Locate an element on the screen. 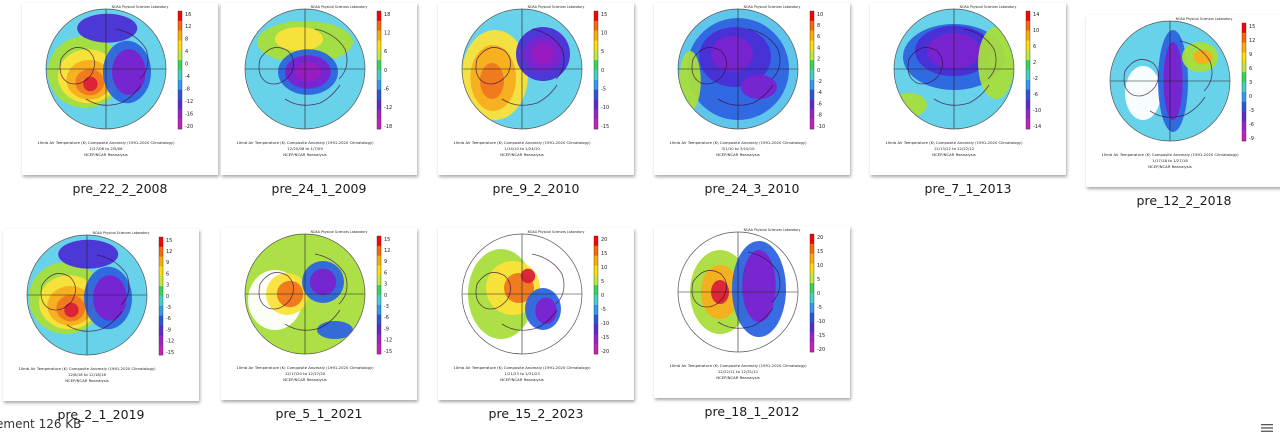 This screenshot has height=438, width=1280. file-name: pre_5_1_2021 is located at coordinates (319, 413).